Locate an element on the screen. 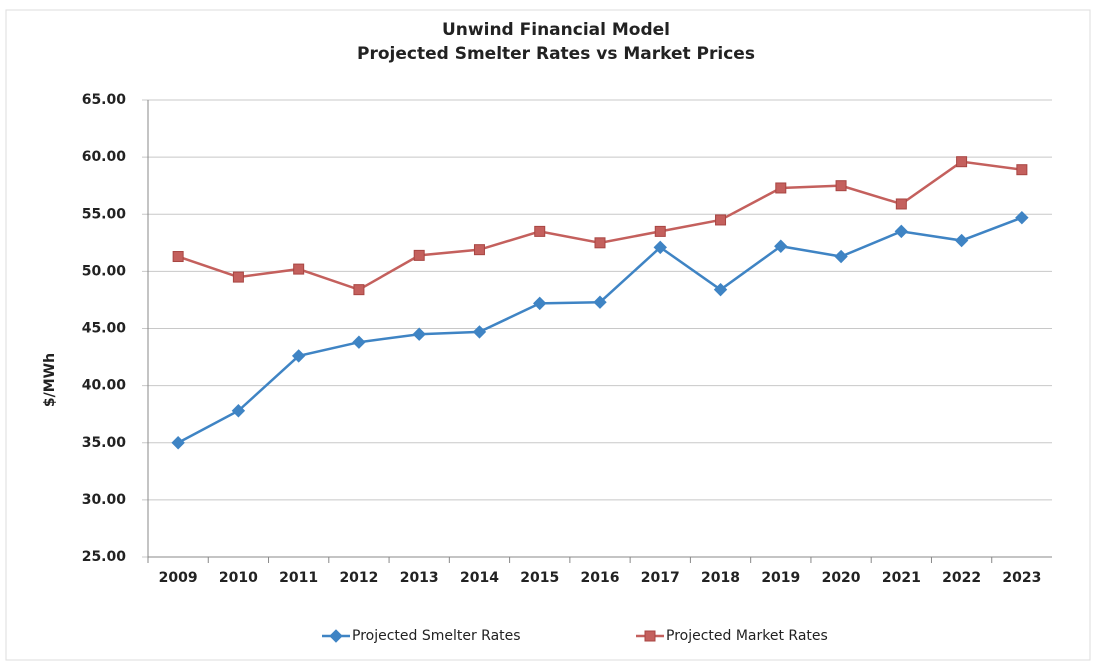 This screenshot has width=1096, height=664. y-tick-label: 60.00 is located at coordinates (104, 157).